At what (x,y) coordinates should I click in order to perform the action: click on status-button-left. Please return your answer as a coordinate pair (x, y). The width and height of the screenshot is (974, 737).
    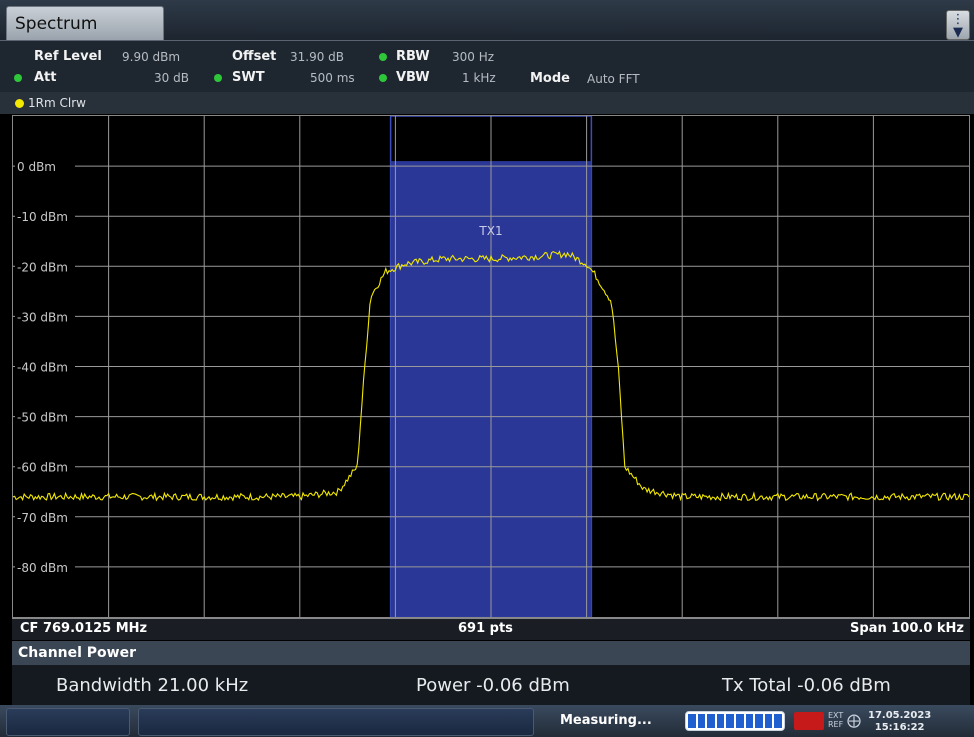
    Looking at the image, I should click on (68, 722).